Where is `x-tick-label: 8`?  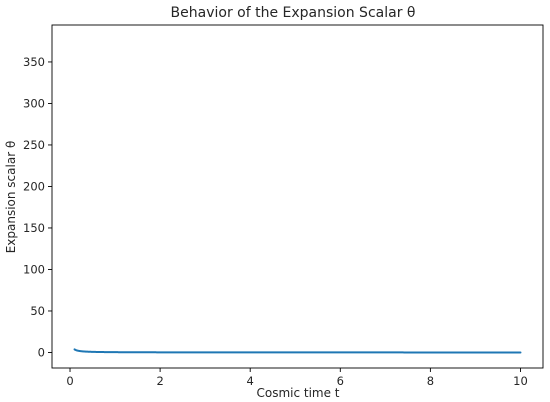 x-tick-label: 8 is located at coordinates (430, 381).